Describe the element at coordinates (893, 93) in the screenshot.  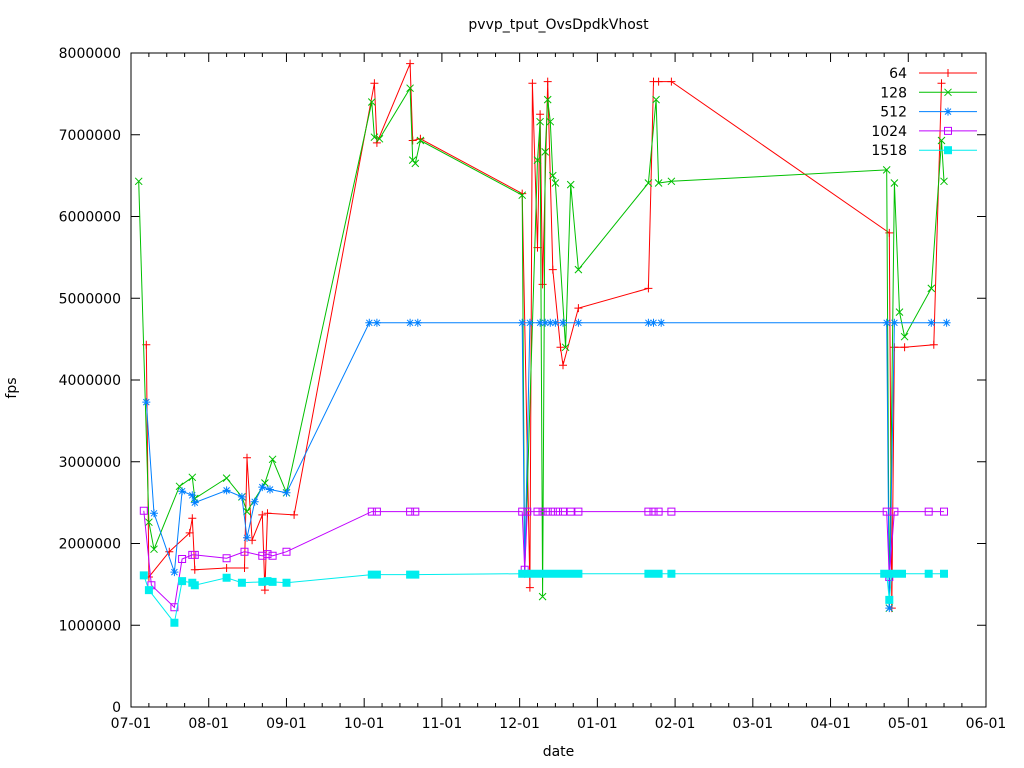
I see `legend-label-128: 128` at that location.